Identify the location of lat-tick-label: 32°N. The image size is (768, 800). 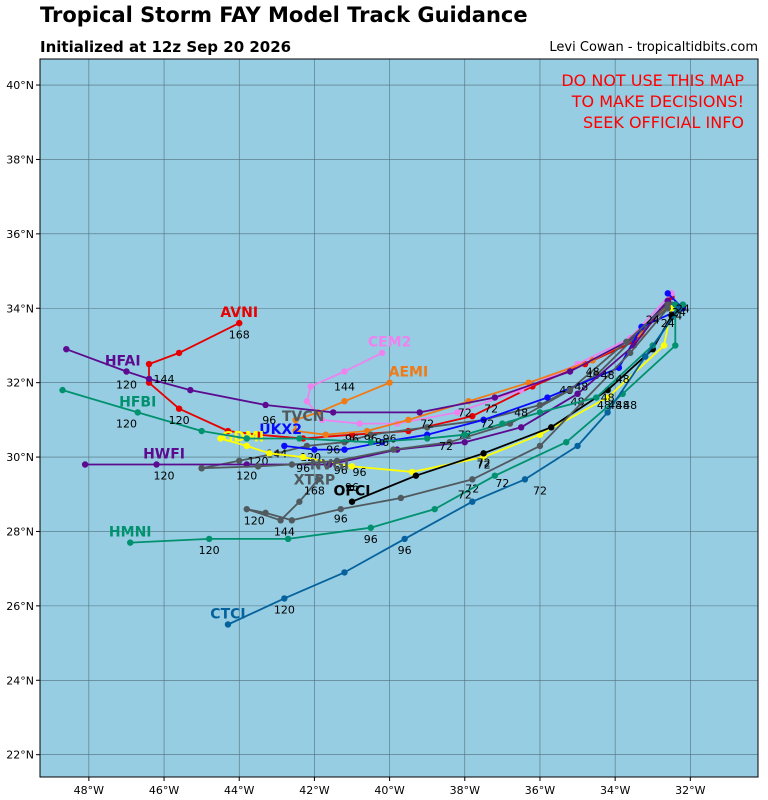
(20, 383).